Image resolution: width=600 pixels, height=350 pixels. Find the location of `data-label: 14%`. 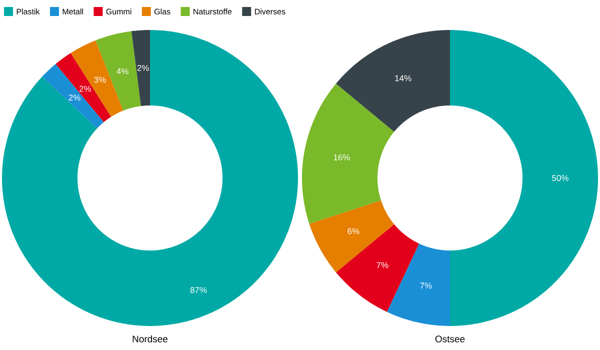

data-label: 14% is located at coordinates (403, 78).